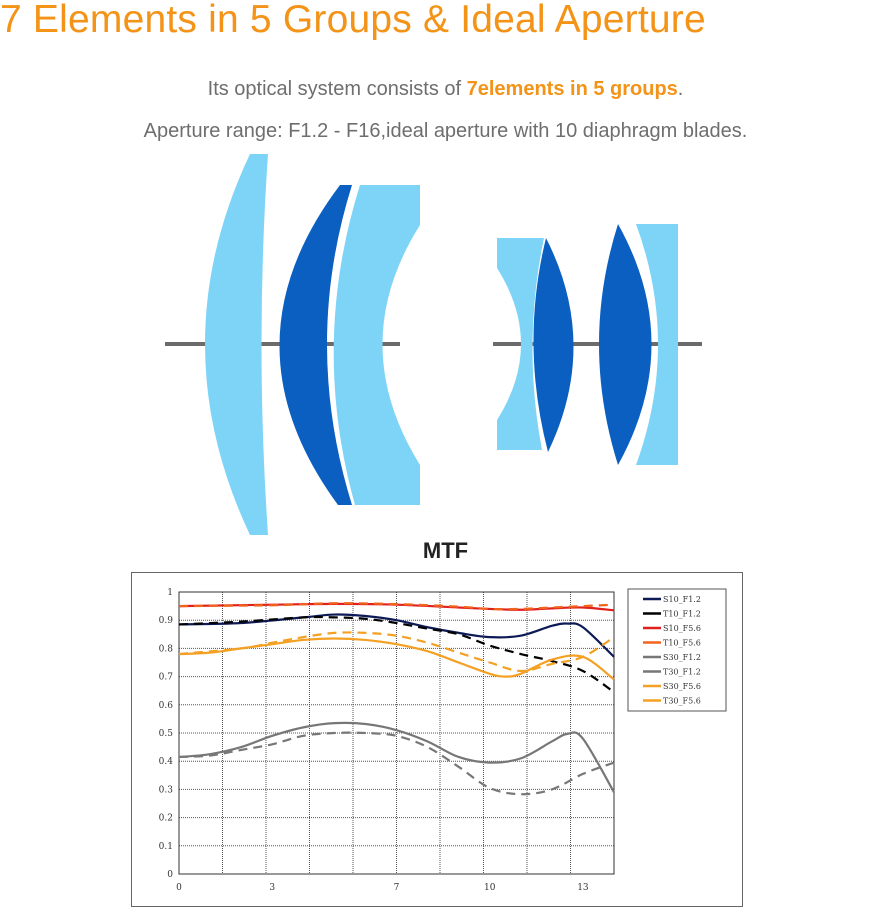 This screenshot has height=913, width=891. What do you see at coordinates (682, 599) in the screenshot?
I see `legend-label: S10_F1.2` at bounding box center [682, 599].